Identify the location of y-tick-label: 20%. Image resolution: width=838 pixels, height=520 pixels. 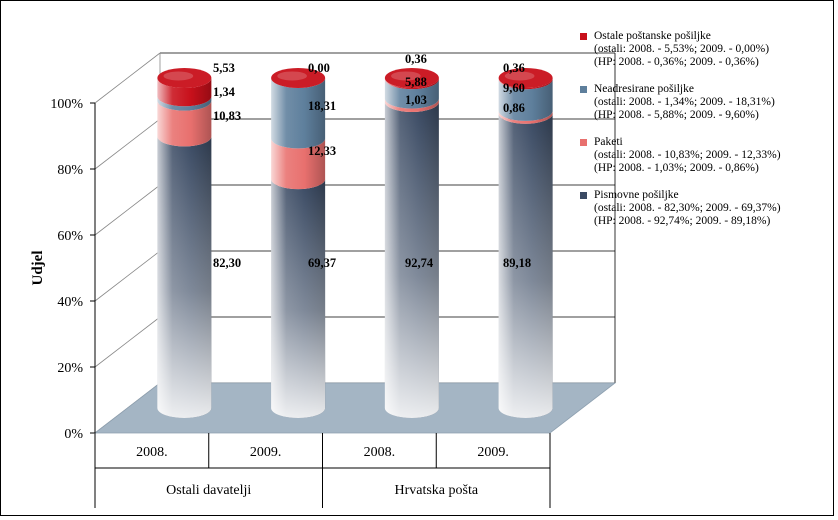
(70, 368).